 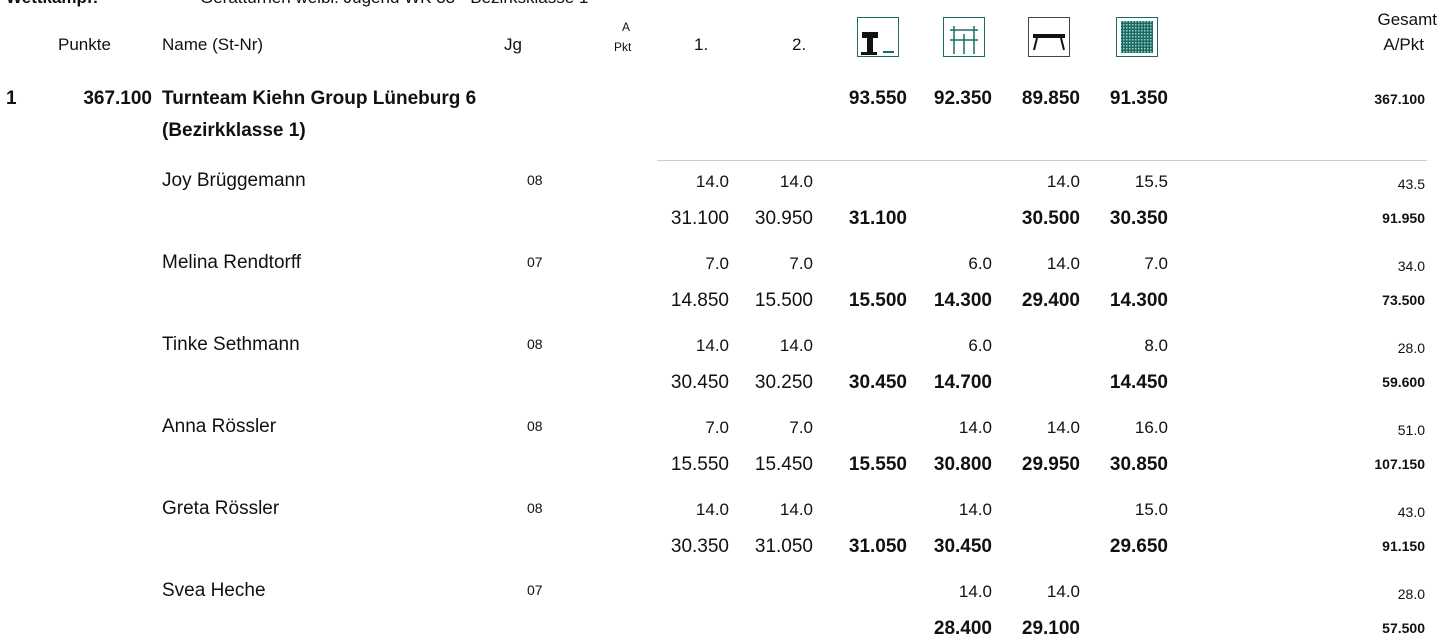 What do you see at coordinates (219, 426) in the screenshot?
I see `athlete-name: Anna Rössler` at bounding box center [219, 426].